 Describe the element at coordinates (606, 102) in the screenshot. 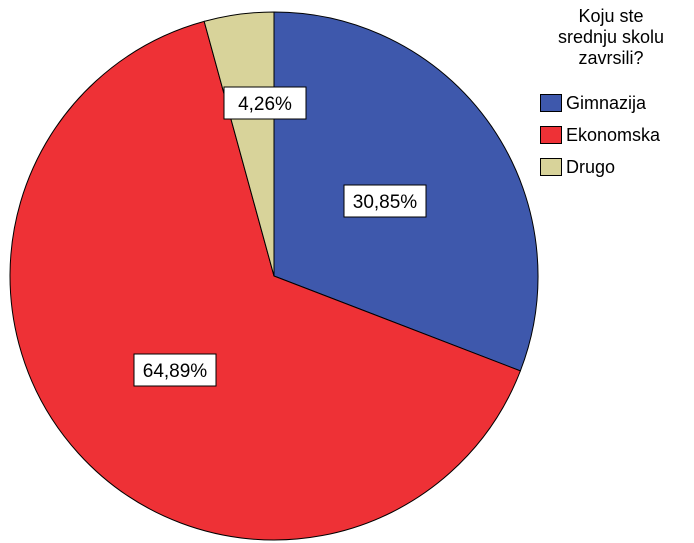

I see `legend-label-gimnazija: Gimnazija` at that location.